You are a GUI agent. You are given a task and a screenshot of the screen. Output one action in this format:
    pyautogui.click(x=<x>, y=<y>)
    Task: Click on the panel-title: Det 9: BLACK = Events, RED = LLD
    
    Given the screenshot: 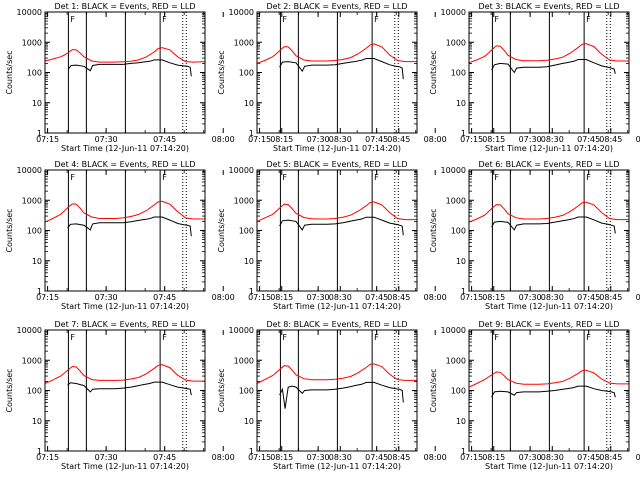 What is the action you would take?
    pyautogui.click(x=549, y=324)
    